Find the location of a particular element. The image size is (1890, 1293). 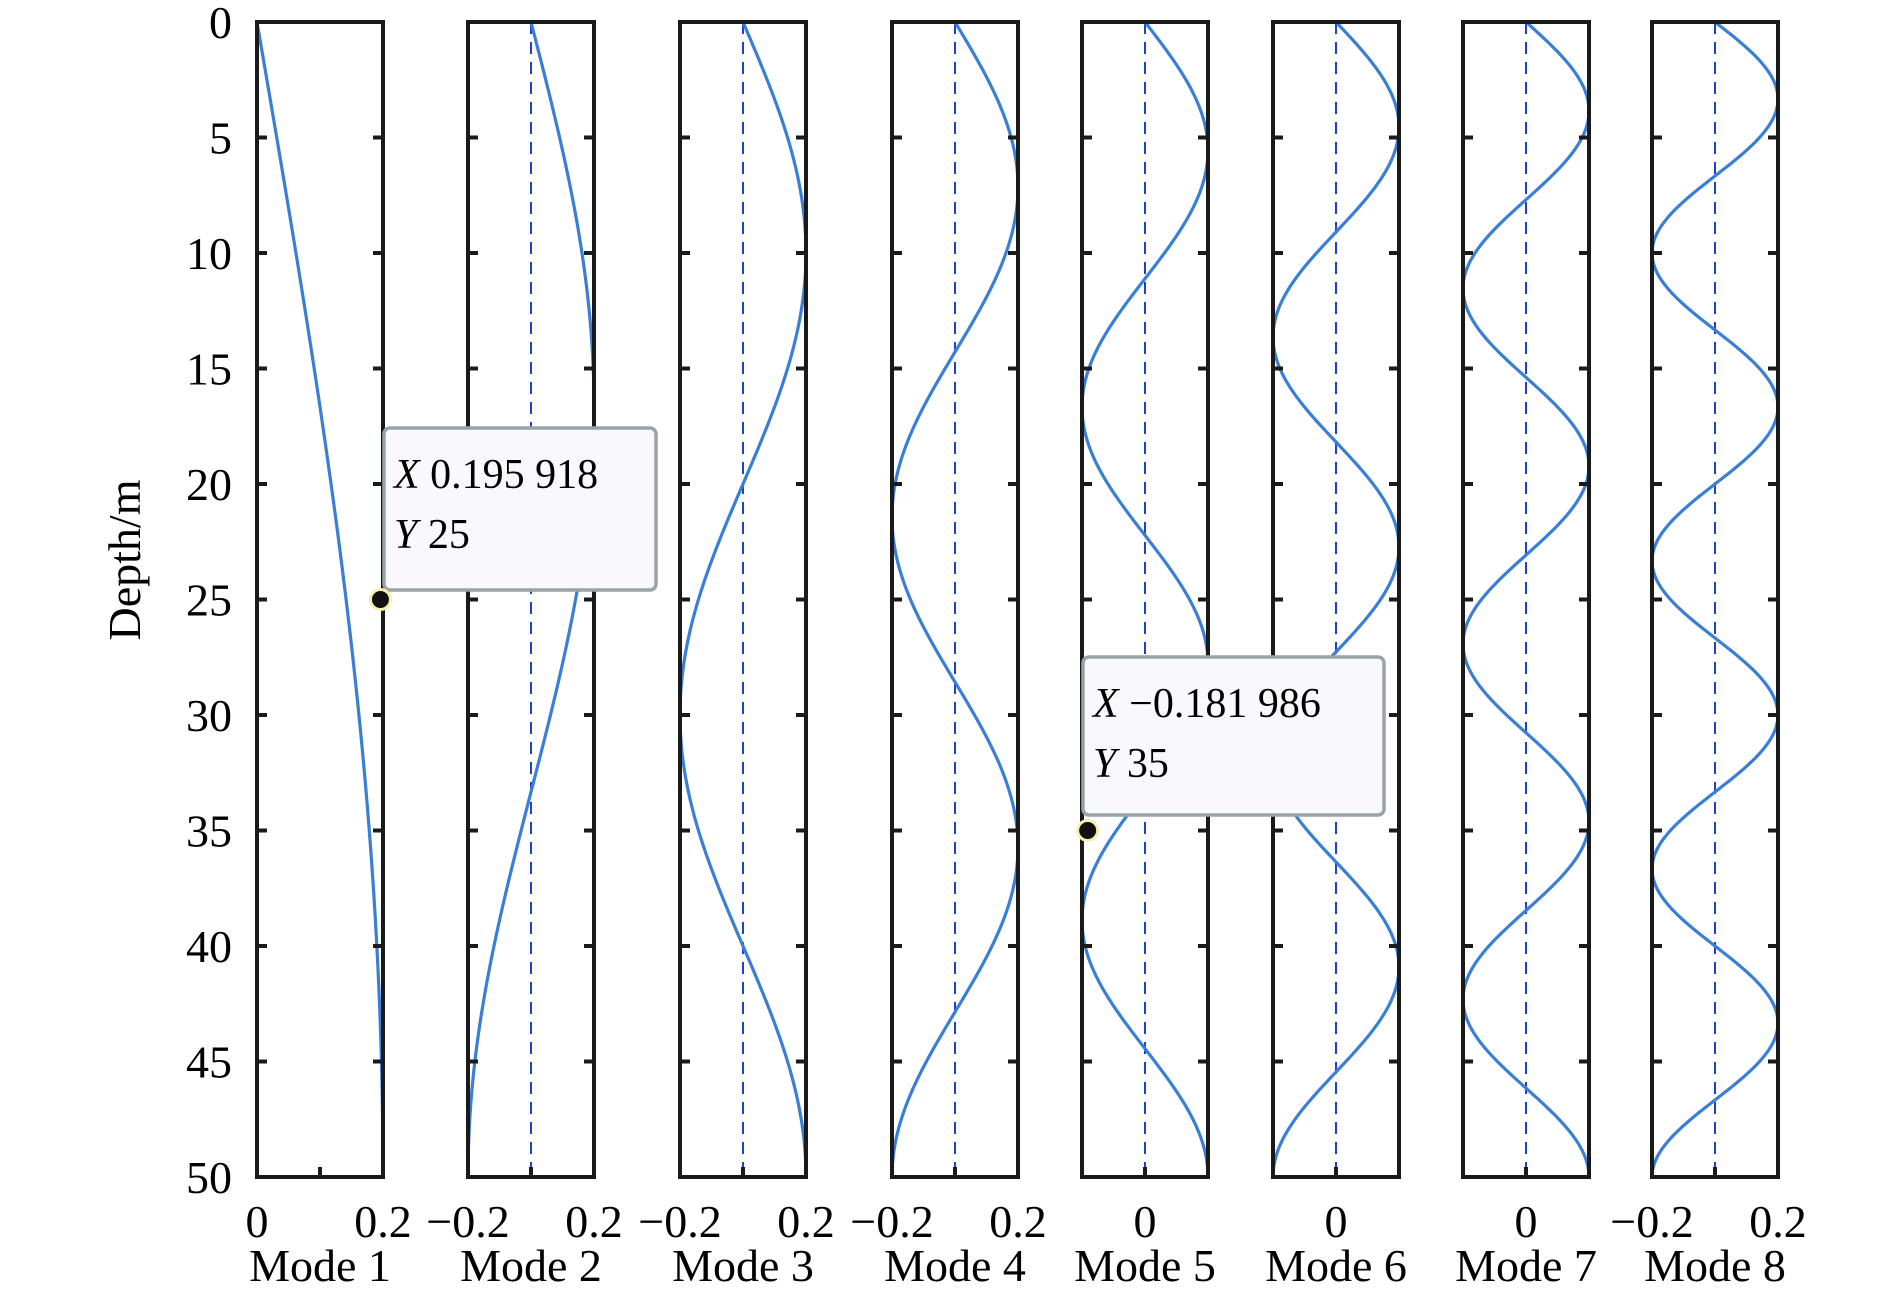

mode-2-curve is located at coordinates (531, 599).